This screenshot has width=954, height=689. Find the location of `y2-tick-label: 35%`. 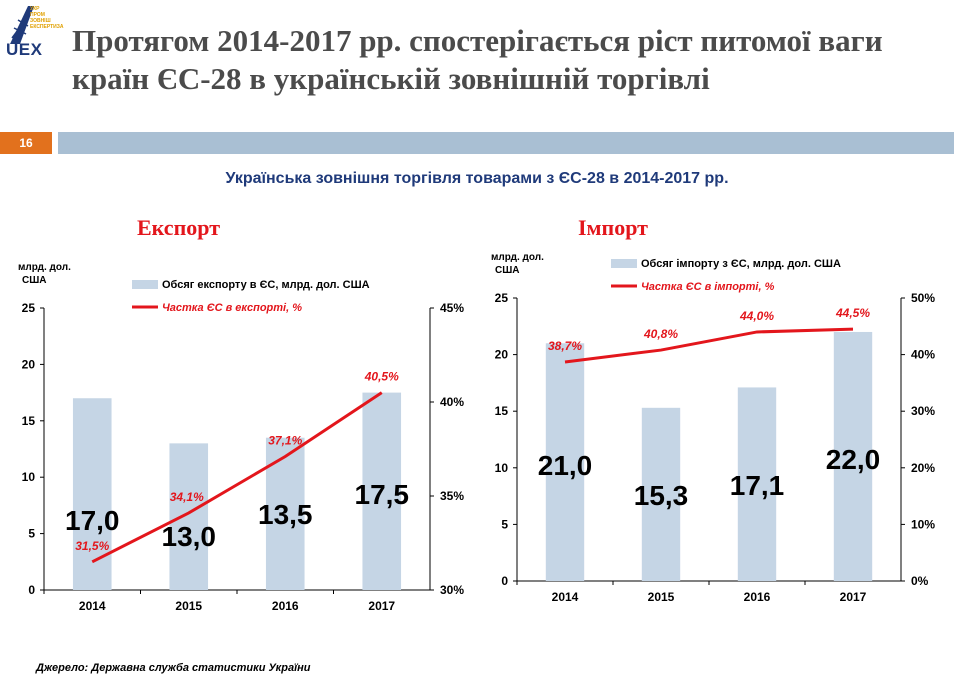

y2-tick-label: 35% is located at coordinates (452, 496).